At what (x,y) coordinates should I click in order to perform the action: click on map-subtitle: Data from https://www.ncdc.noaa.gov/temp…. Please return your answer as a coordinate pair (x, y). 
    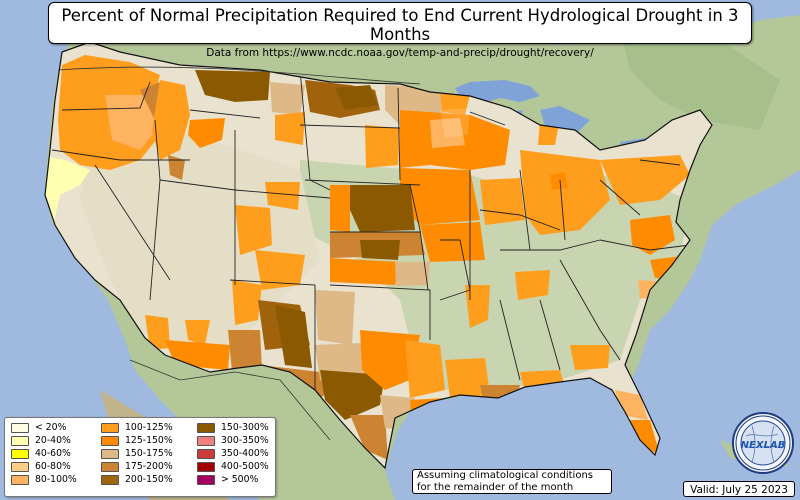
    Looking at the image, I should click on (400, 53).